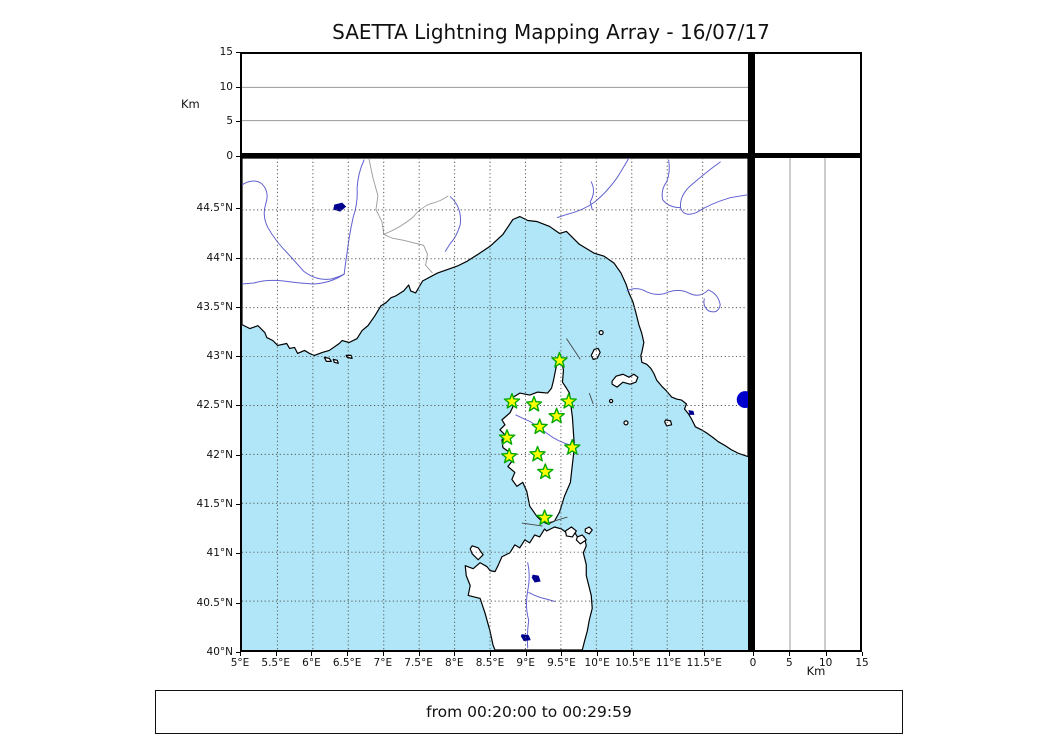 This screenshot has height=750, width=1050. I want to click on lat-tick-label: 42.5°N, so click(214, 405).